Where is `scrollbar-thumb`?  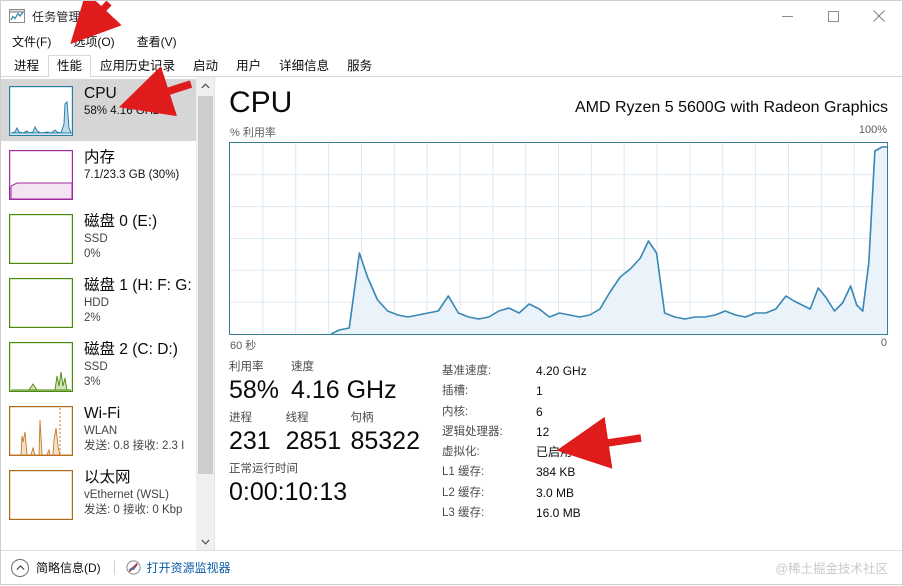
scrollbar-thumb is located at coordinates (205, 285).